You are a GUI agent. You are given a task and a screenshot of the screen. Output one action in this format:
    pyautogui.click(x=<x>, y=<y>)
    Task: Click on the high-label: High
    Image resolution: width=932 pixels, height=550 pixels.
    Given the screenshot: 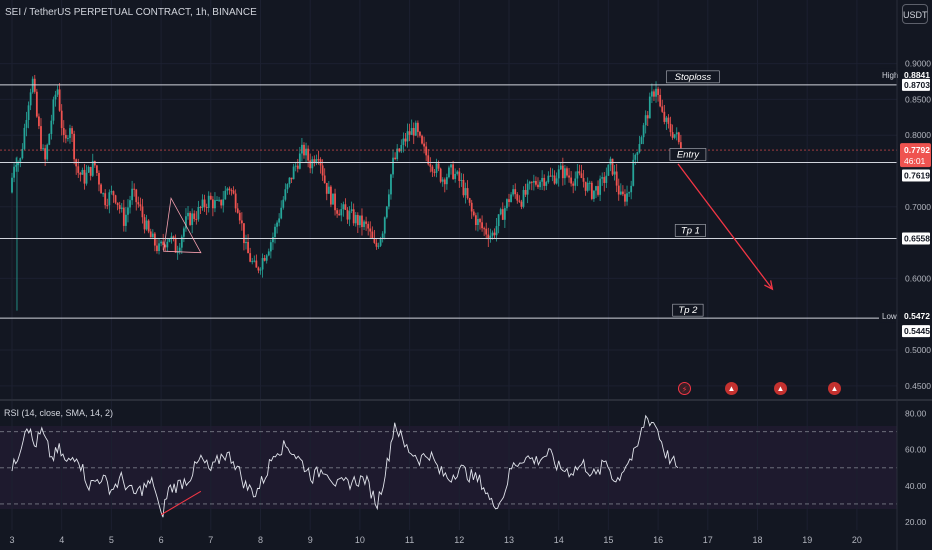 What is the action you would take?
    pyautogui.click(x=890, y=75)
    